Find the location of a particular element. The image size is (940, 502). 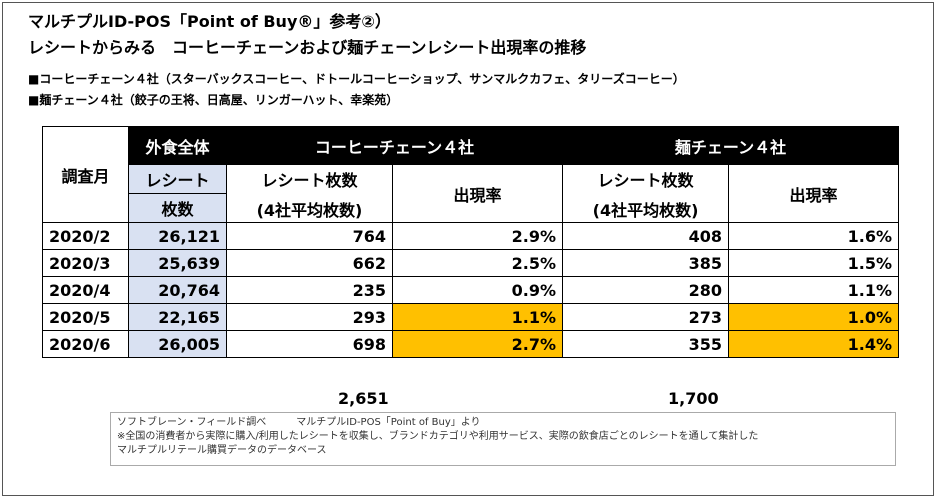

cell-coffee-count: 662 is located at coordinates (309, 263).